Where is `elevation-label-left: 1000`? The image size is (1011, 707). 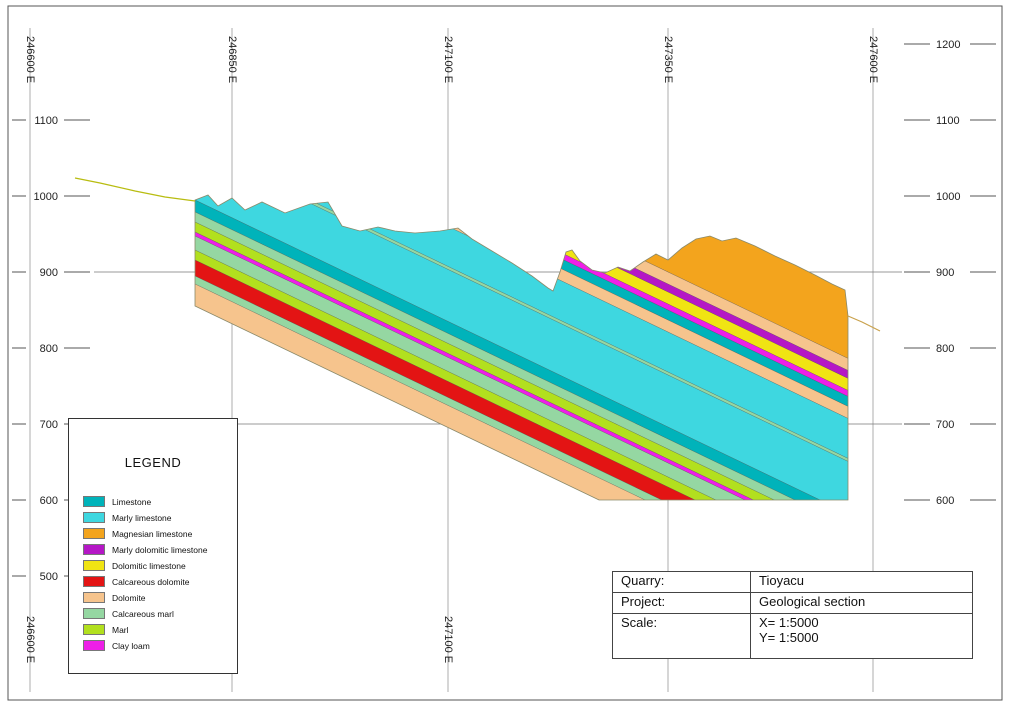
elevation-label-left: 1000 is located at coordinates (46, 197).